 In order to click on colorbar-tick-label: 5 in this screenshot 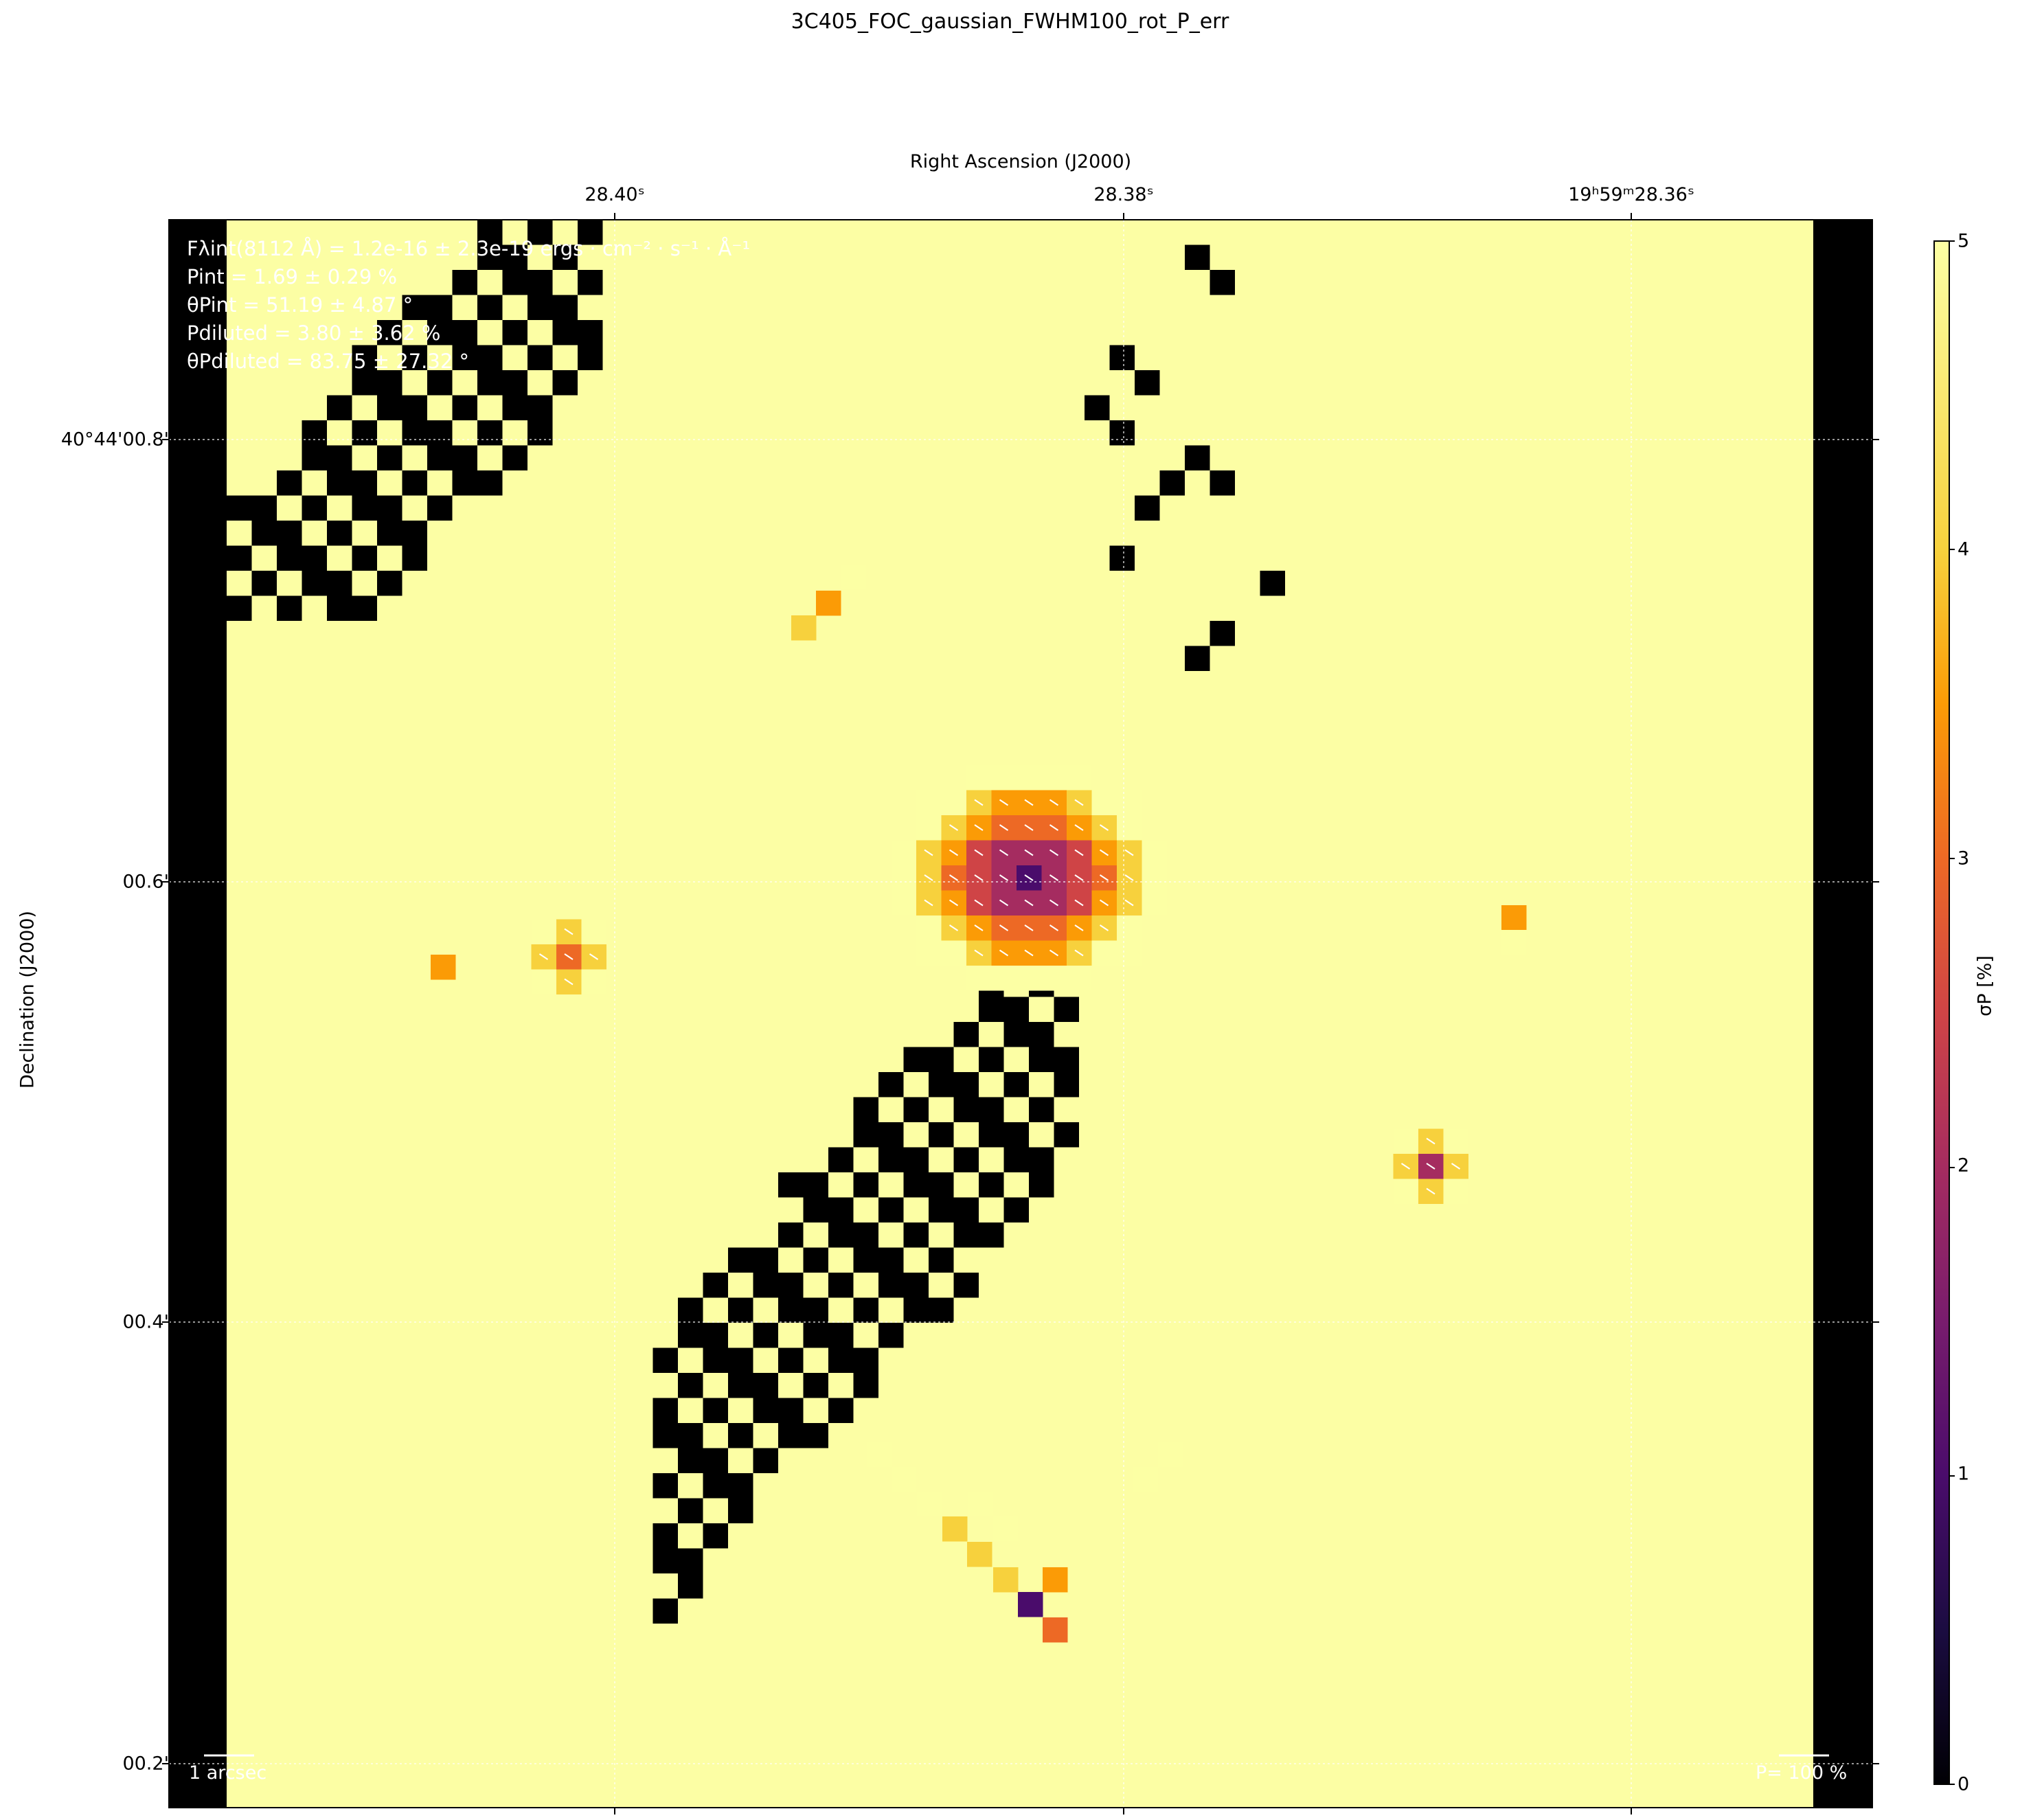, I will do `click(1963, 241)`.